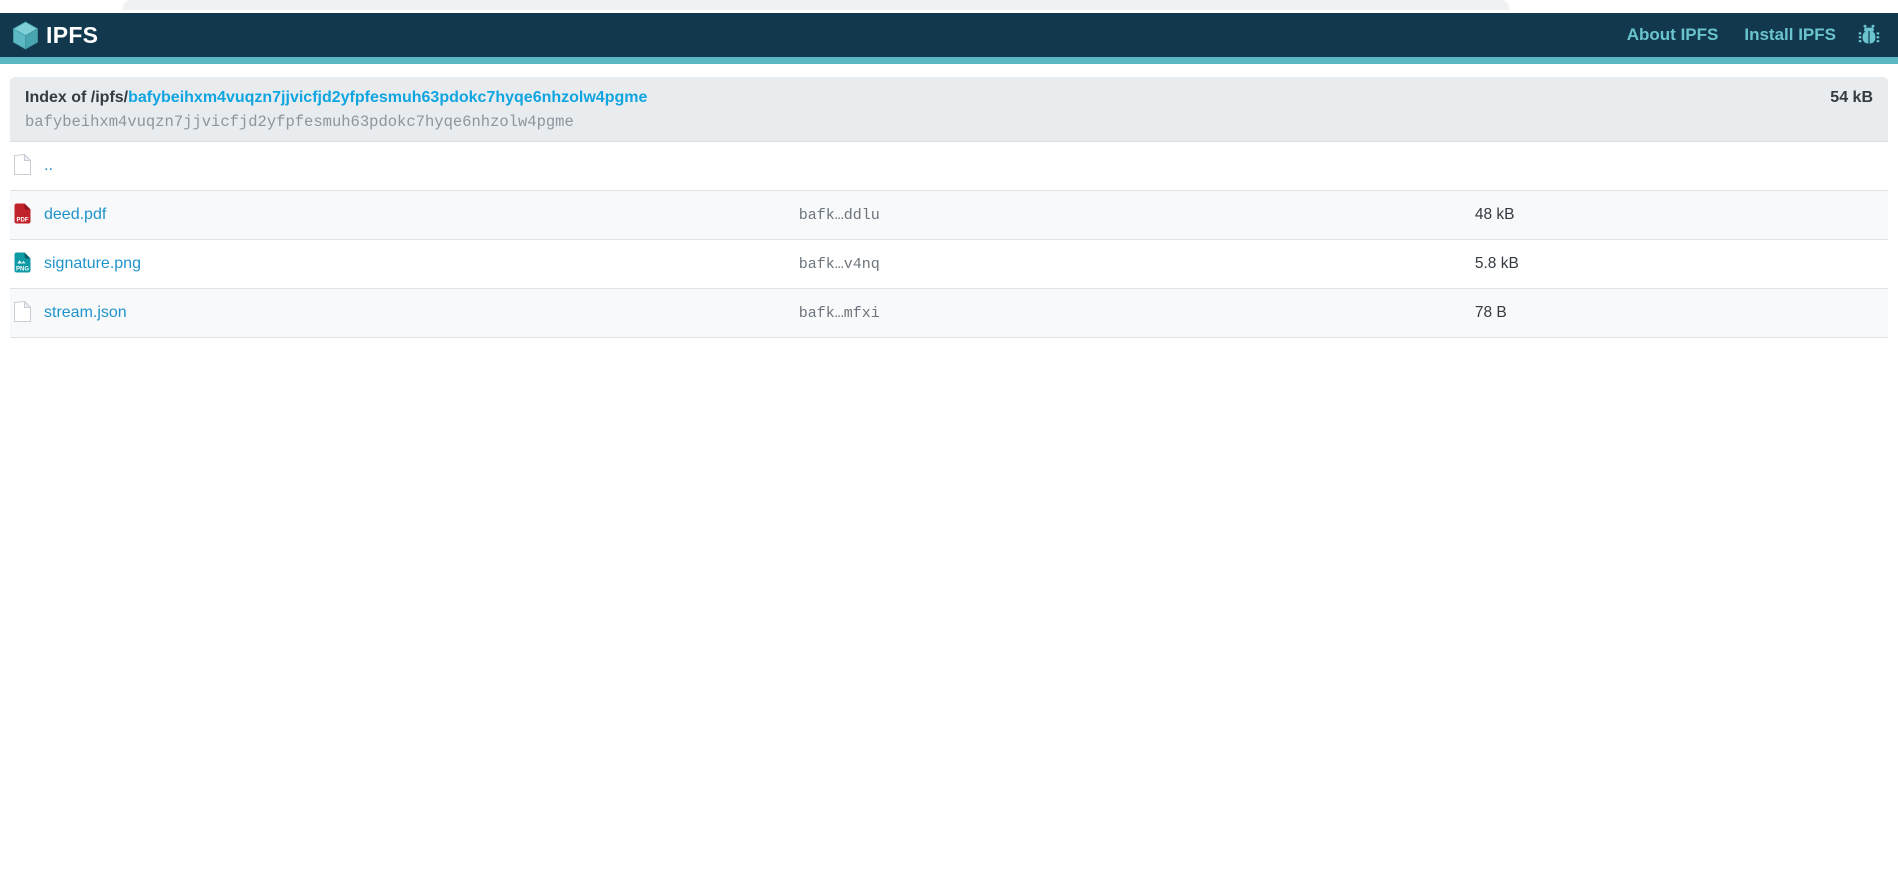 This screenshot has height=875, width=1898. Describe the element at coordinates (75, 214) in the screenshot. I see `file-link: deed.pdf` at that location.